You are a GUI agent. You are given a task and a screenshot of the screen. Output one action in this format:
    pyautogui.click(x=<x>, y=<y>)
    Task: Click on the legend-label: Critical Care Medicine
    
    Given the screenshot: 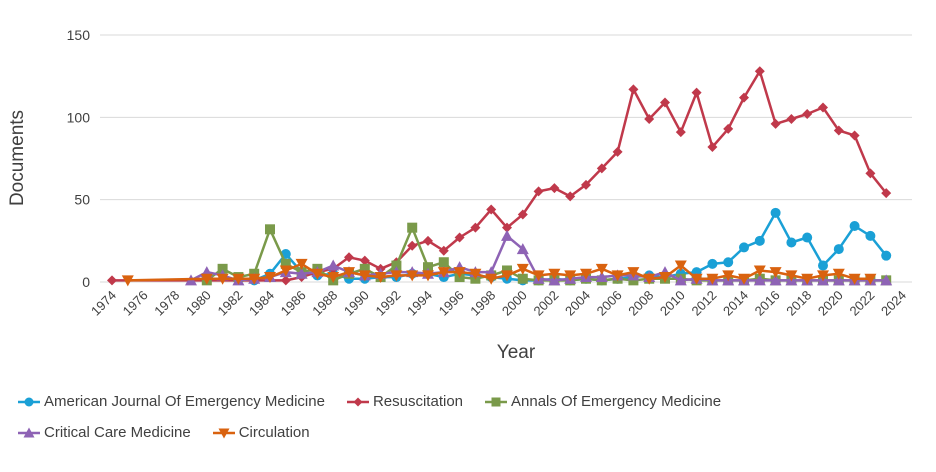 What is the action you would take?
    pyautogui.click(x=117, y=432)
    